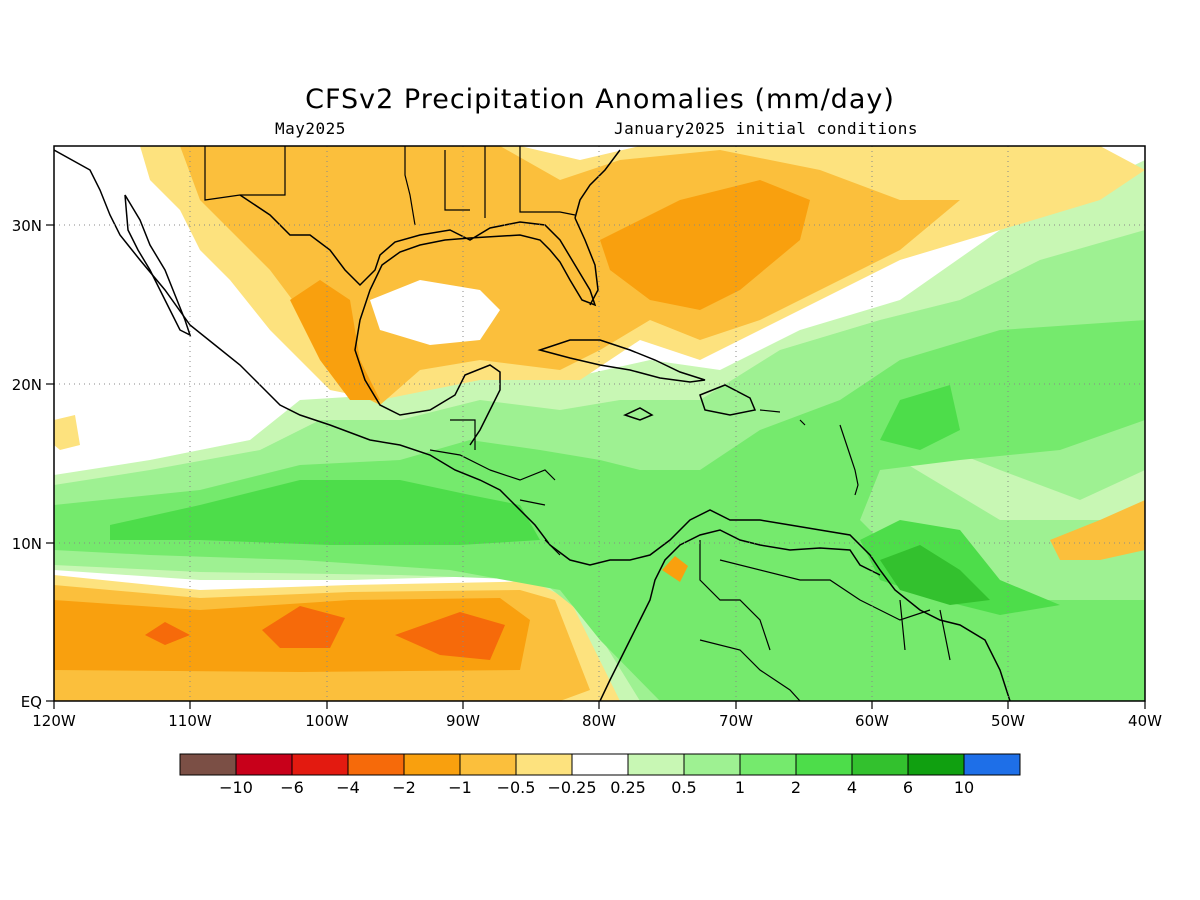 The image size is (1200, 900). Describe the element at coordinates (1008, 721) in the screenshot. I see `x-tick-label: 50W` at that location.